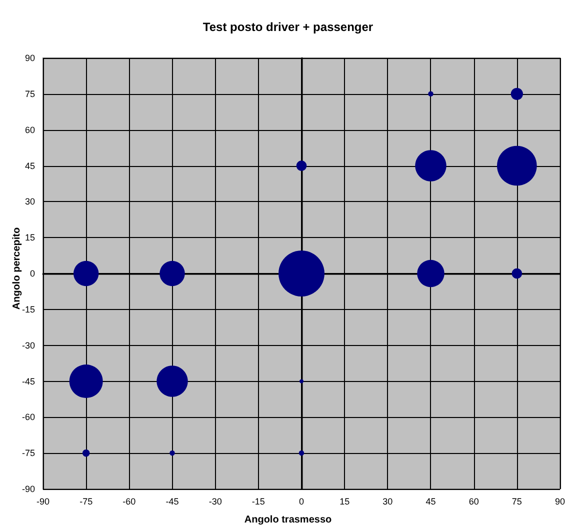  Describe the element at coordinates (29, 237) in the screenshot. I see `y-tick-label: 15` at that location.